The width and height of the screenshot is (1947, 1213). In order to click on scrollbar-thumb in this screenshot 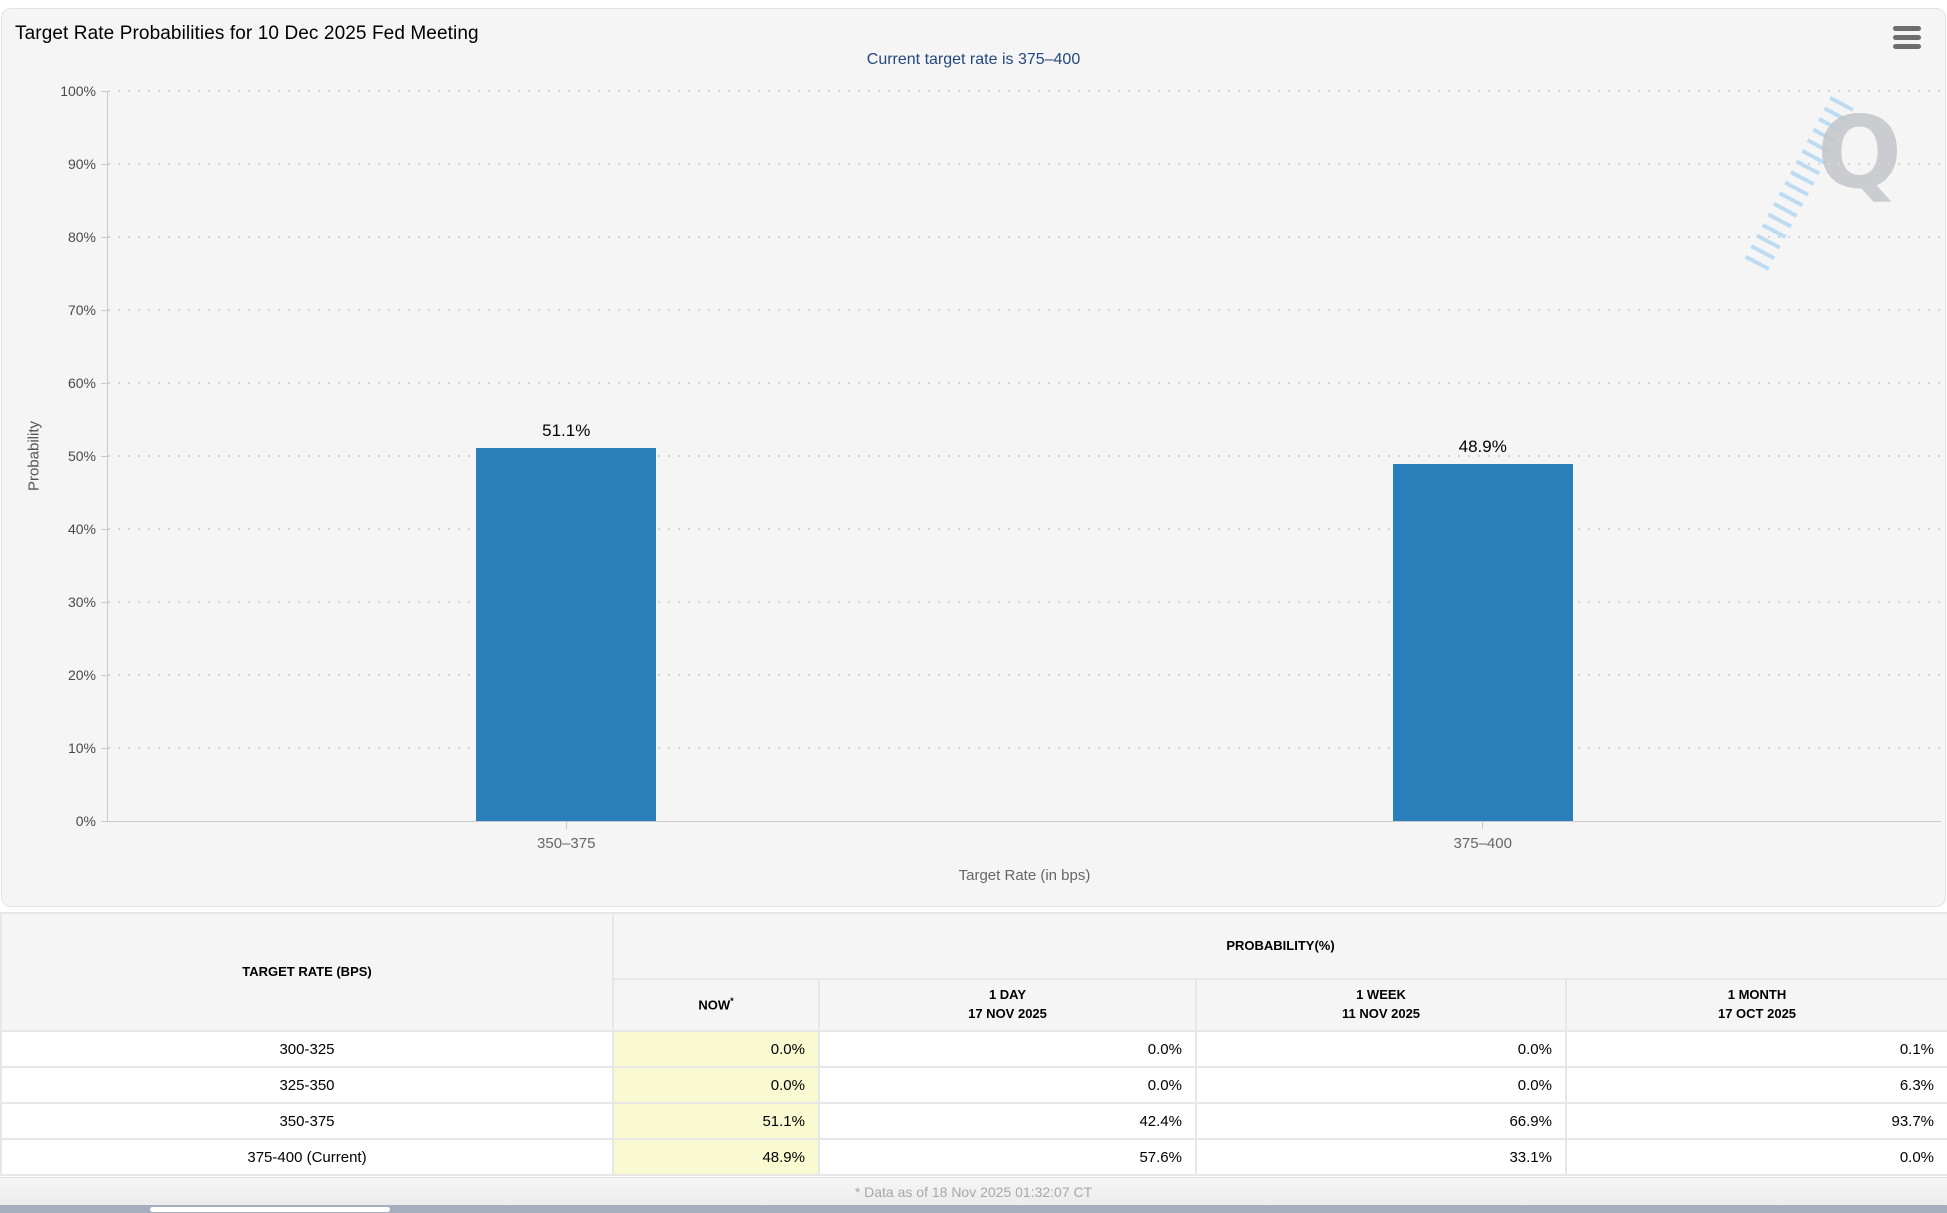, I will do `click(270, 1209)`.